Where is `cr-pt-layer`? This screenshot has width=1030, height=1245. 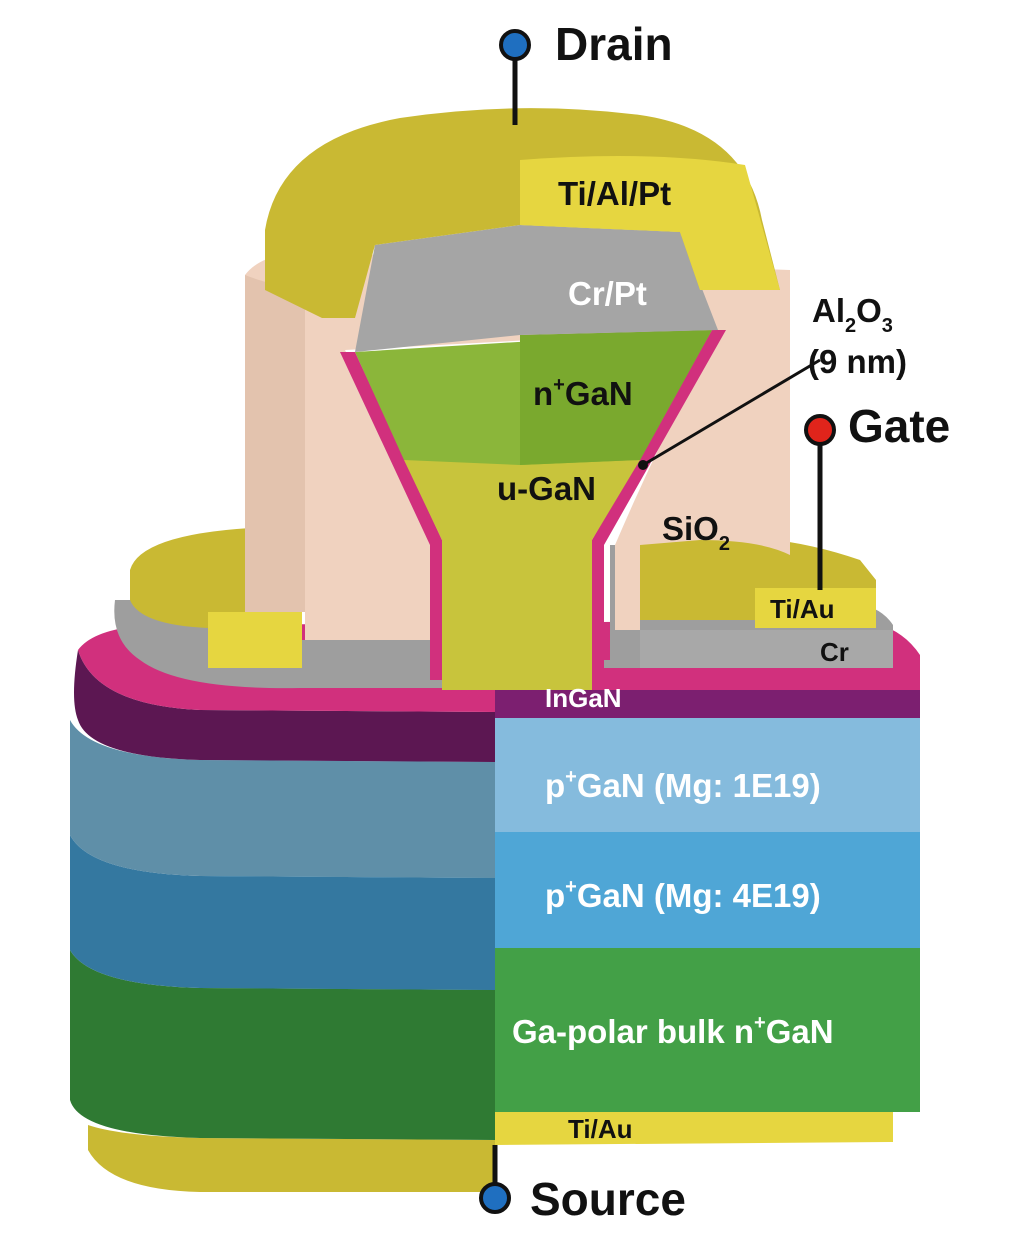 cr-pt-layer is located at coordinates (536, 288).